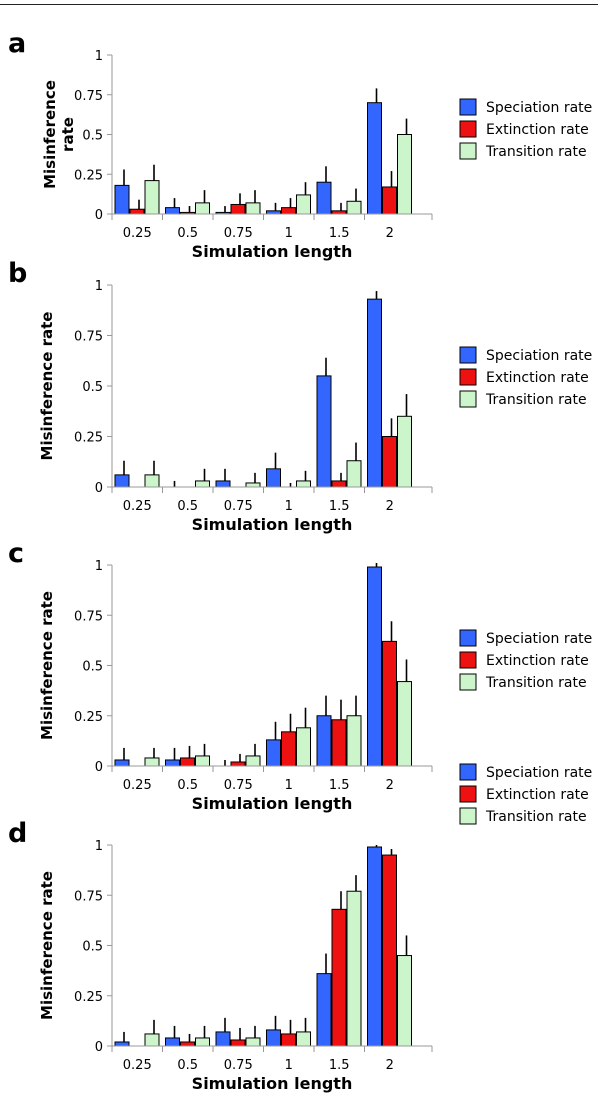 The image size is (598, 1102). I want to click on y-axis-label: rate, so click(68, 134).